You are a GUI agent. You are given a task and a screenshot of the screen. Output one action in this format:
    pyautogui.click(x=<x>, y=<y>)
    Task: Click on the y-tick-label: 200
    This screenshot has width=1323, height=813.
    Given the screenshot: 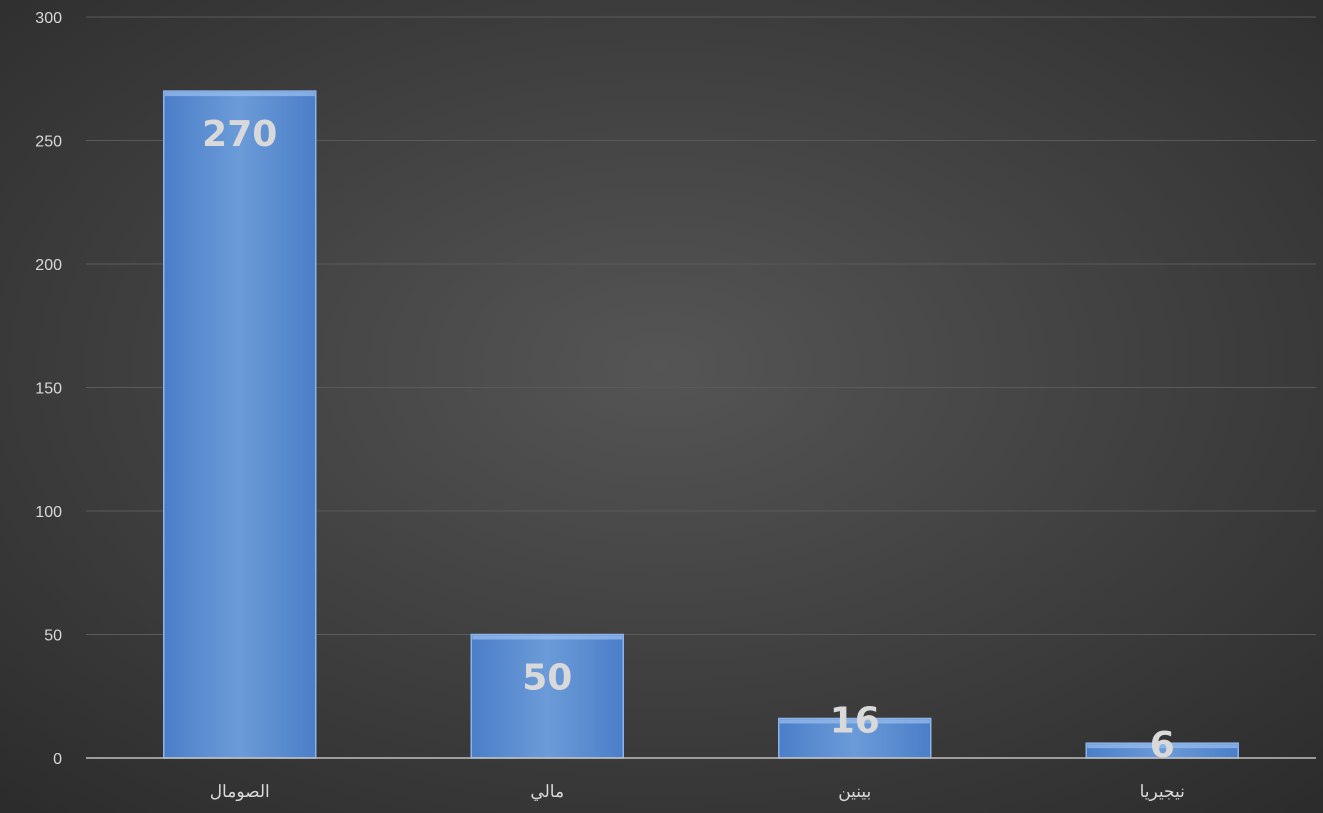 What is the action you would take?
    pyautogui.click(x=48, y=265)
    